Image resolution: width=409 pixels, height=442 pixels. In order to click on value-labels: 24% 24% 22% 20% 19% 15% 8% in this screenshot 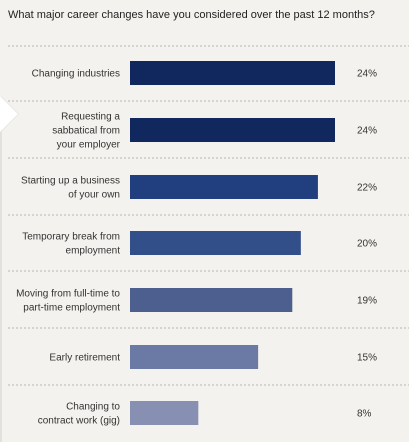, I will do `click(367, 244)`.